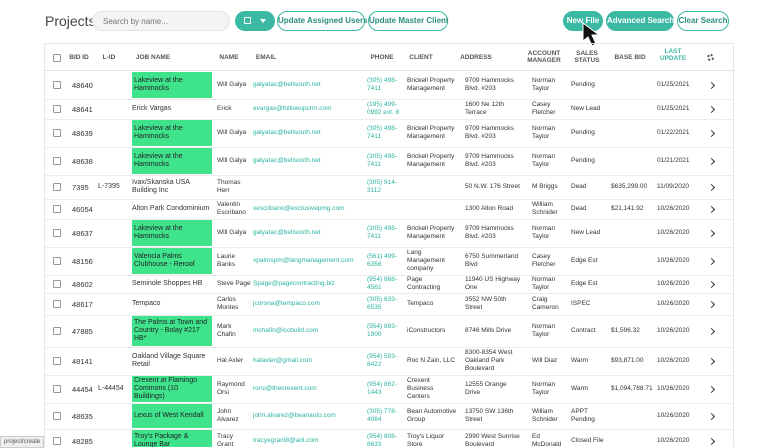  Describe the element at coordinates (408, 21) in the screenshot. I see `update-master-client-button: Update Master Client` at that location.